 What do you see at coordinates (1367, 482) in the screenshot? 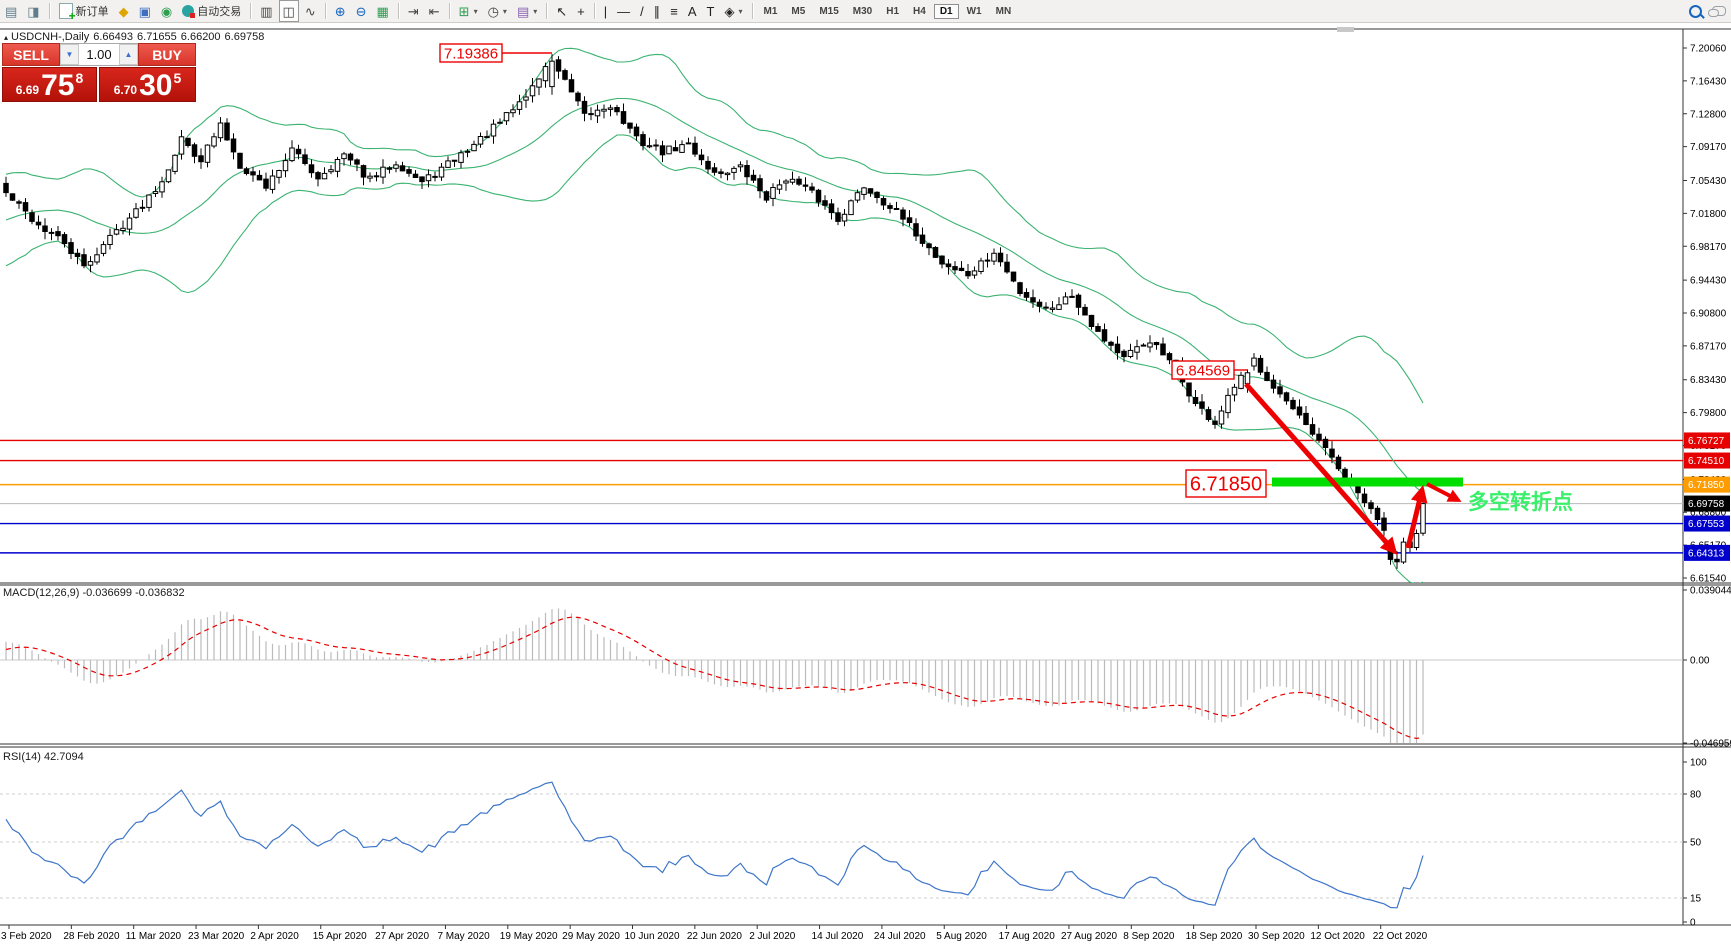
I see `support-zone-bar` at bounding box center [1367, 482].